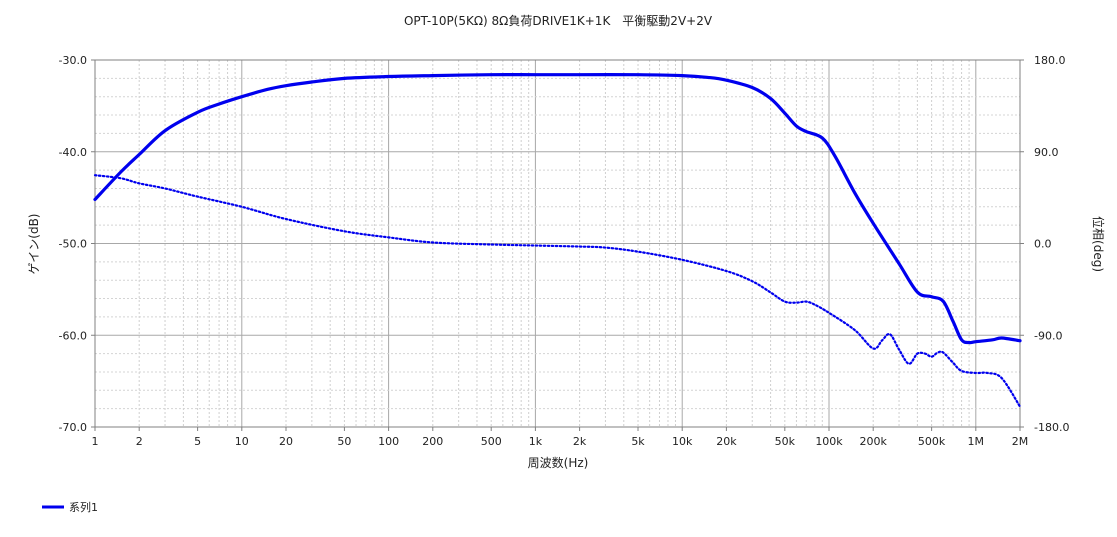 This screenshot has width=1117, height=537. Describe the element at coordinates (95, 441) in the screenshot. I see `x-tick-label: 1` at that location.